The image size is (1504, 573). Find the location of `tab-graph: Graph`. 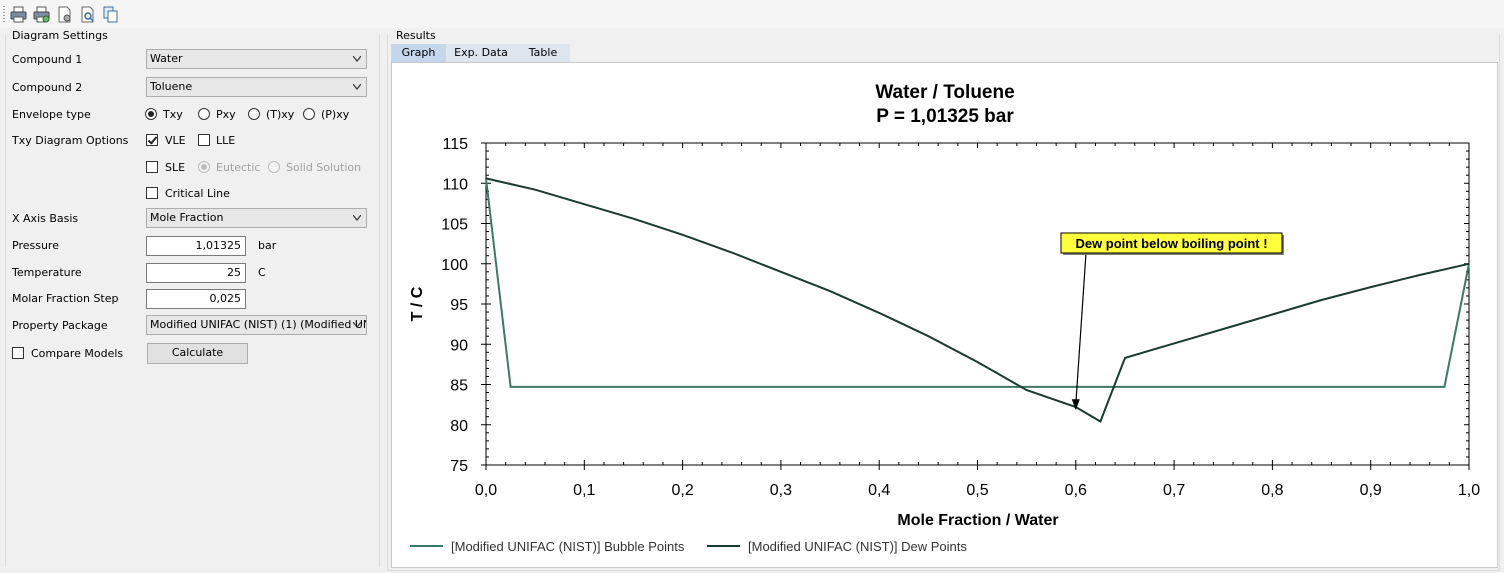

tab-graph: Graph is located at coordinates (418, 53).